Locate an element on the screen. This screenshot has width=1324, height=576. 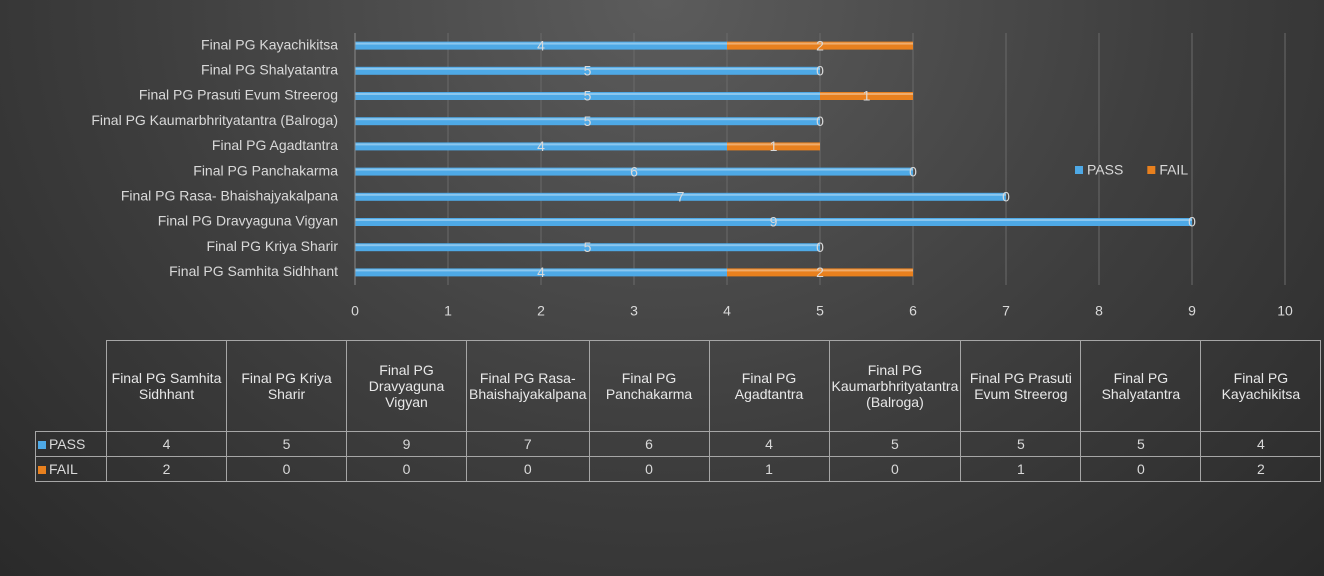
y-tick-label: Final PG Dravyaguna Vigyan is located at coordinates (248, 221).